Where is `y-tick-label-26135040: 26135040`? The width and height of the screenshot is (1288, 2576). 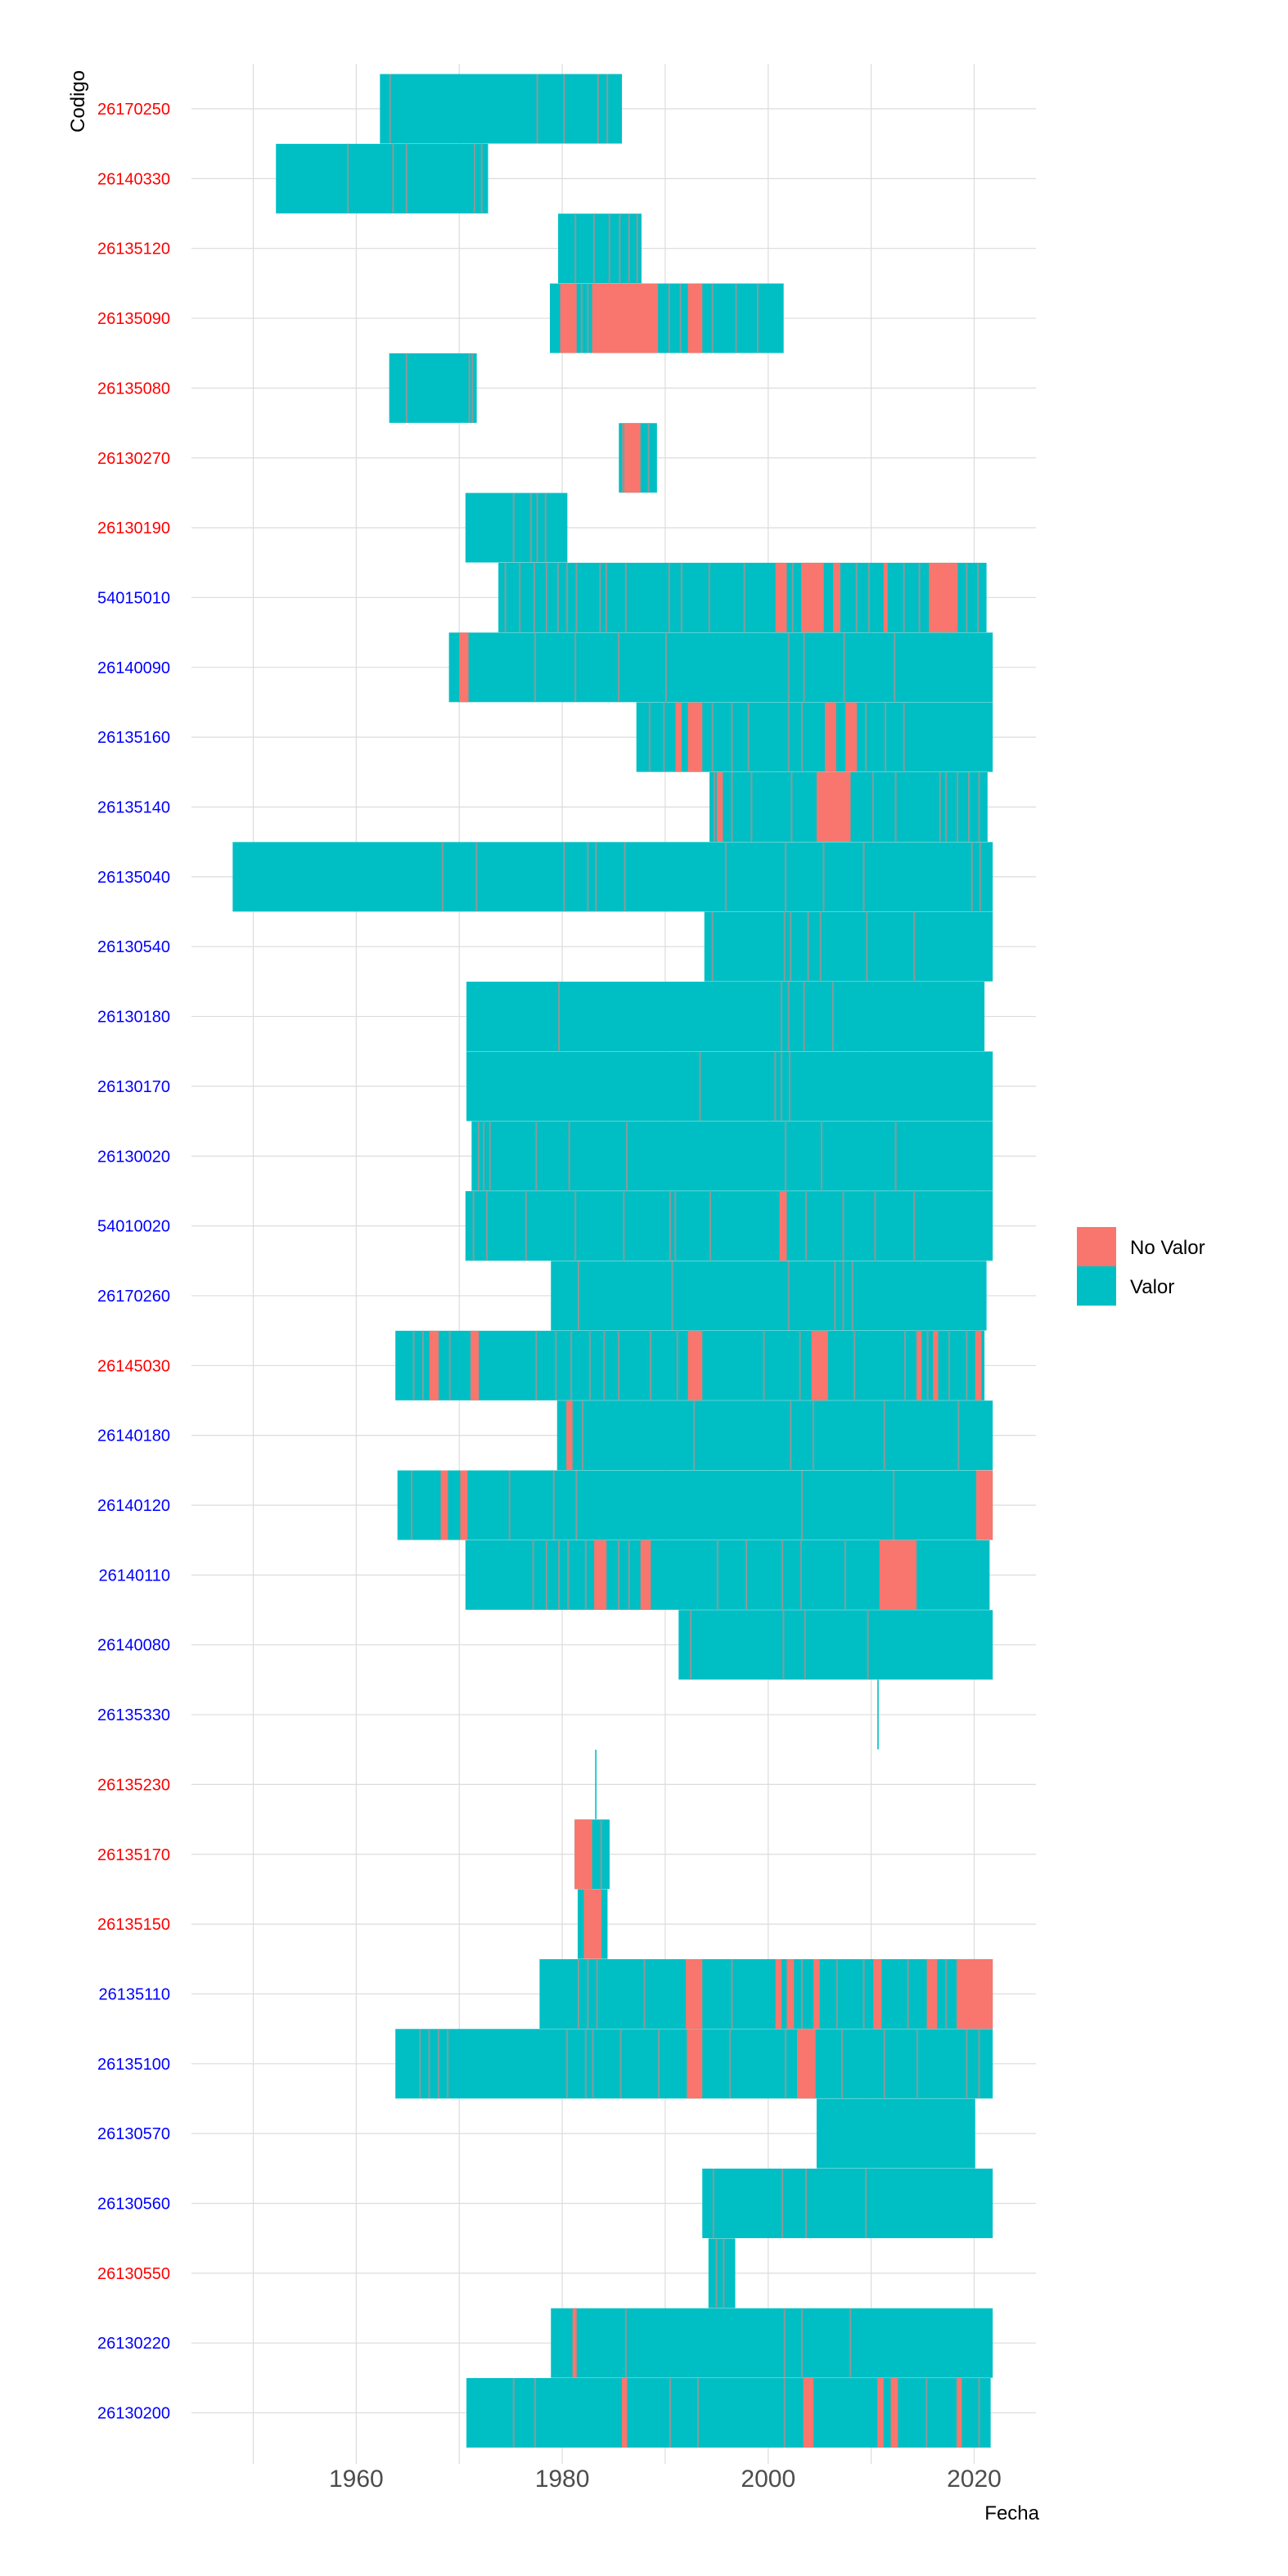 y-tick-label-26135040: 26135040 is located at coordinates (133, 878).